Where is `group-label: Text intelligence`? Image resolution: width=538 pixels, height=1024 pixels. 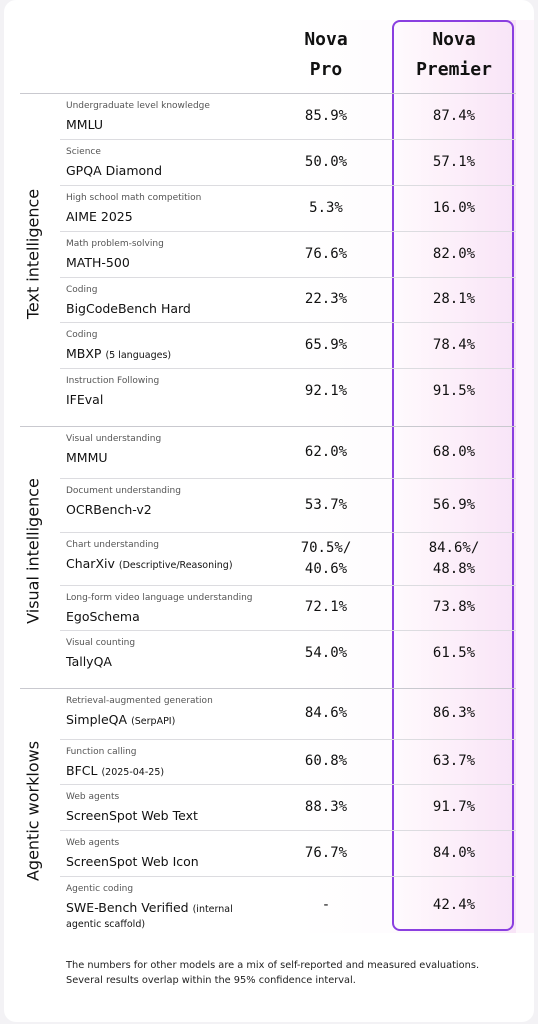 group-label: Text intelligence is located at coordinates (33, 253).